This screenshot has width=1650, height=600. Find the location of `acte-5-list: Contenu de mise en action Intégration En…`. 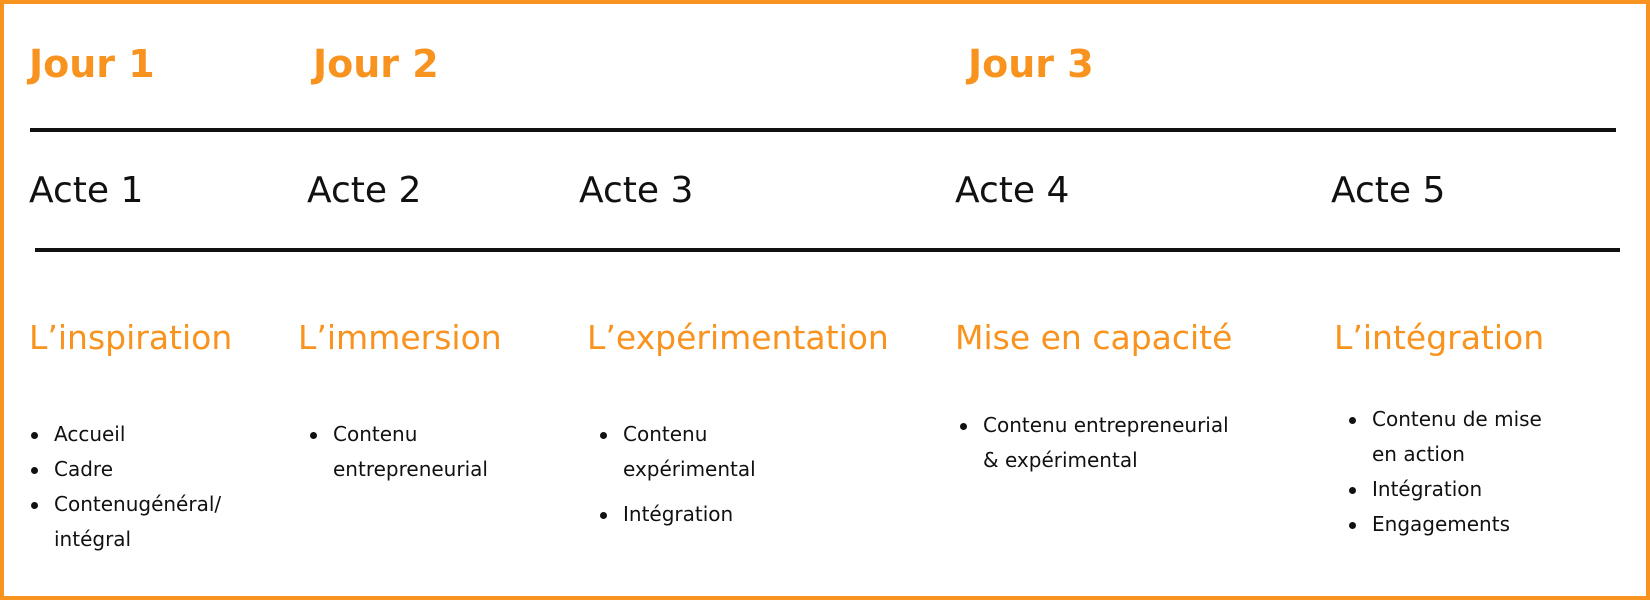

acte-5-list: Contenu de mise en action Intégration En… is located at coordinates (1445, 472).